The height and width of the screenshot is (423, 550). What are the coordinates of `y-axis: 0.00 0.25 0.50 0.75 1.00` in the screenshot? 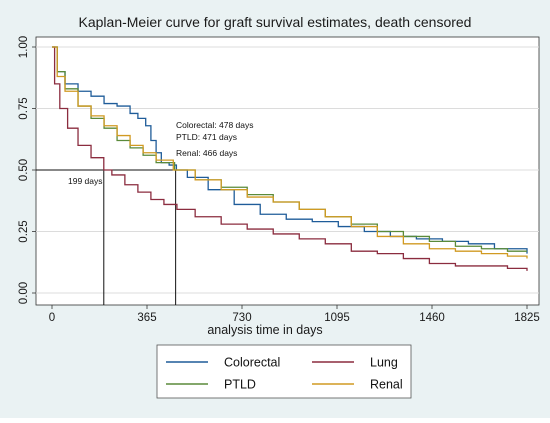 It's located at (27, 170).